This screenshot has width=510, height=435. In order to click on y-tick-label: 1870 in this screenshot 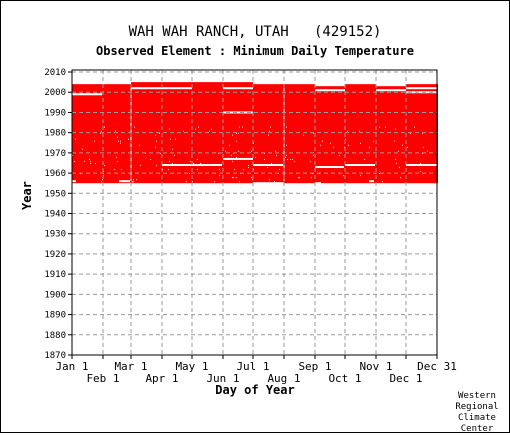, I will do `click(55, 356)`.